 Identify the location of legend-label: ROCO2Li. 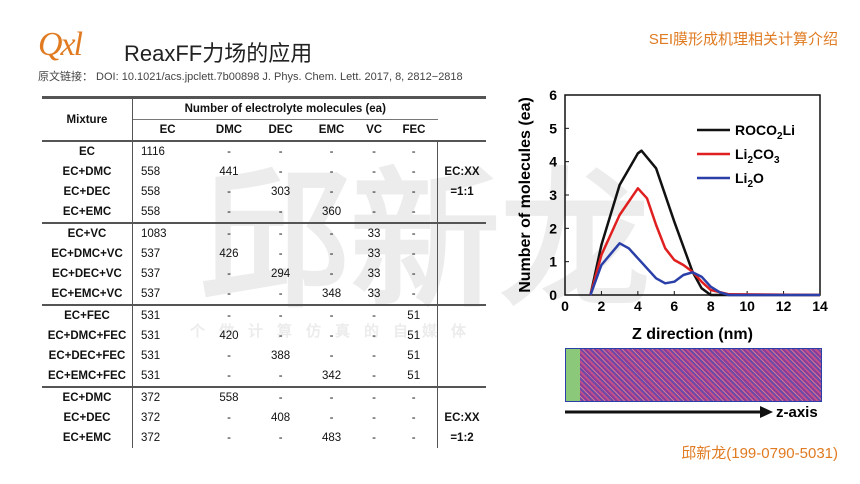
(765, 132).